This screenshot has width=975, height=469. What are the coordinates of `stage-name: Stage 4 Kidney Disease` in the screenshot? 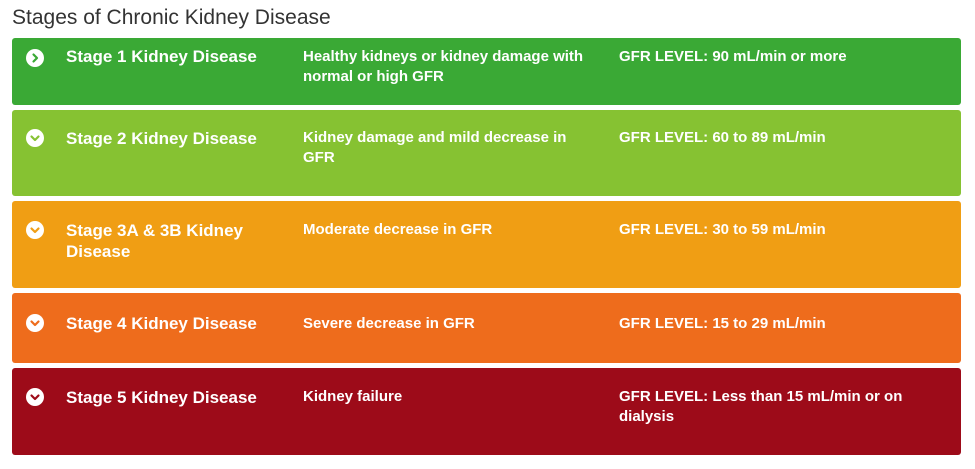 It's located at (161, 323).